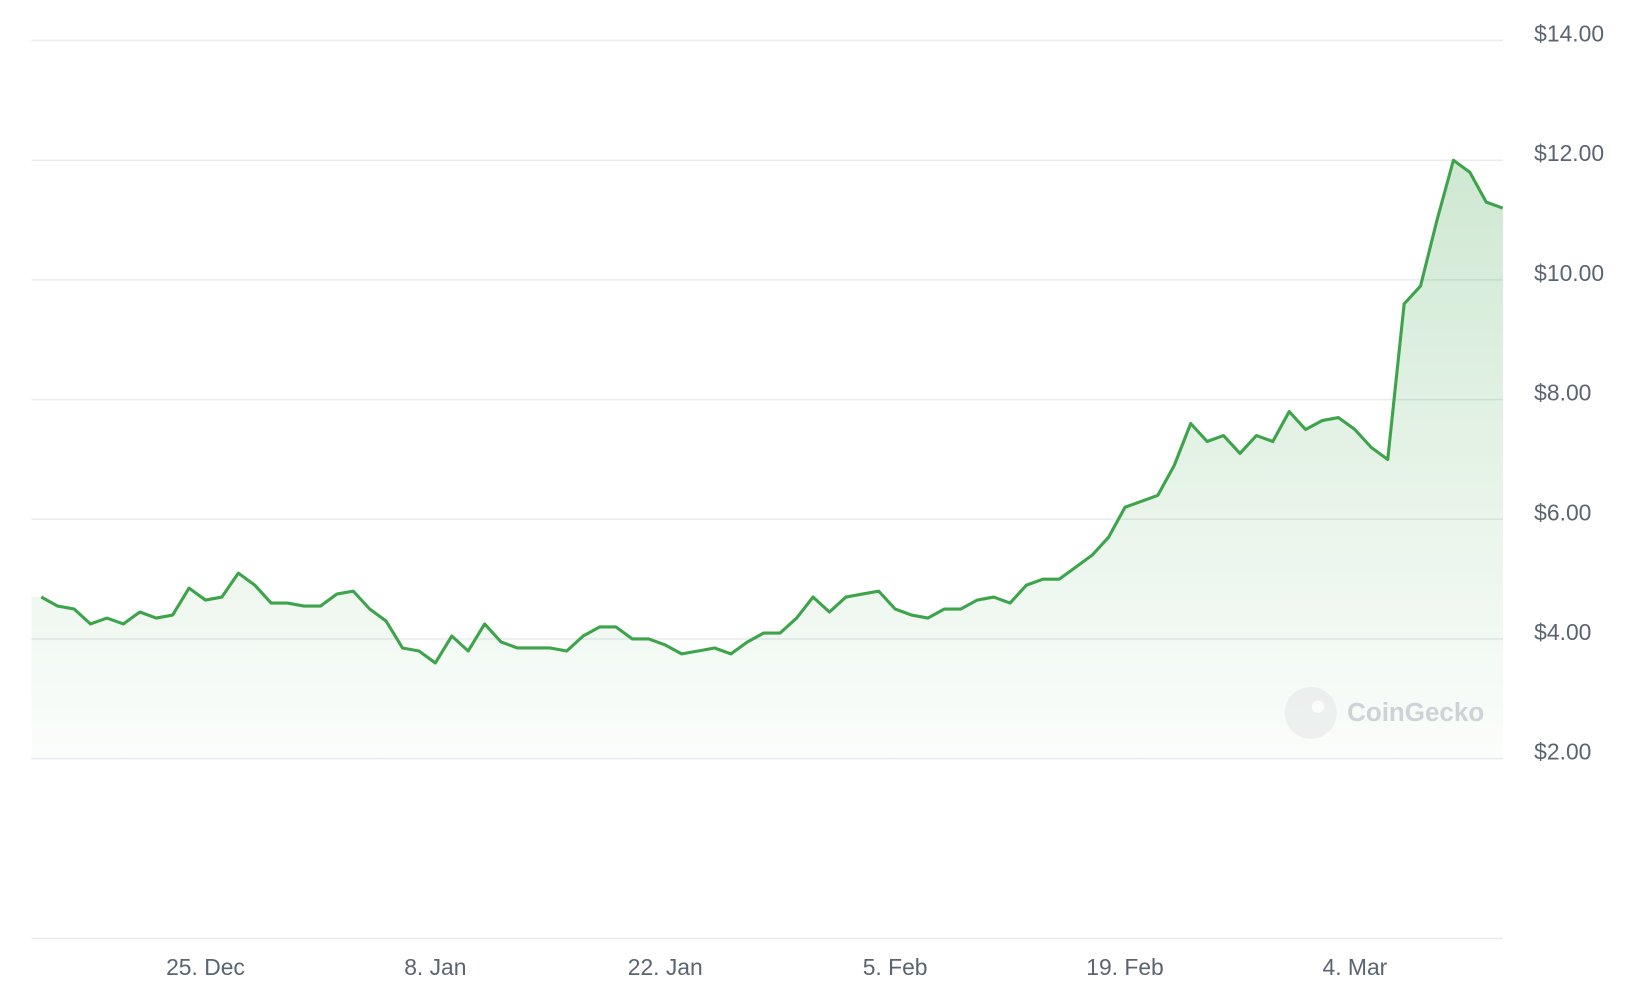  I want to click on y-tick-label: $12.00, so click(1569, 153).